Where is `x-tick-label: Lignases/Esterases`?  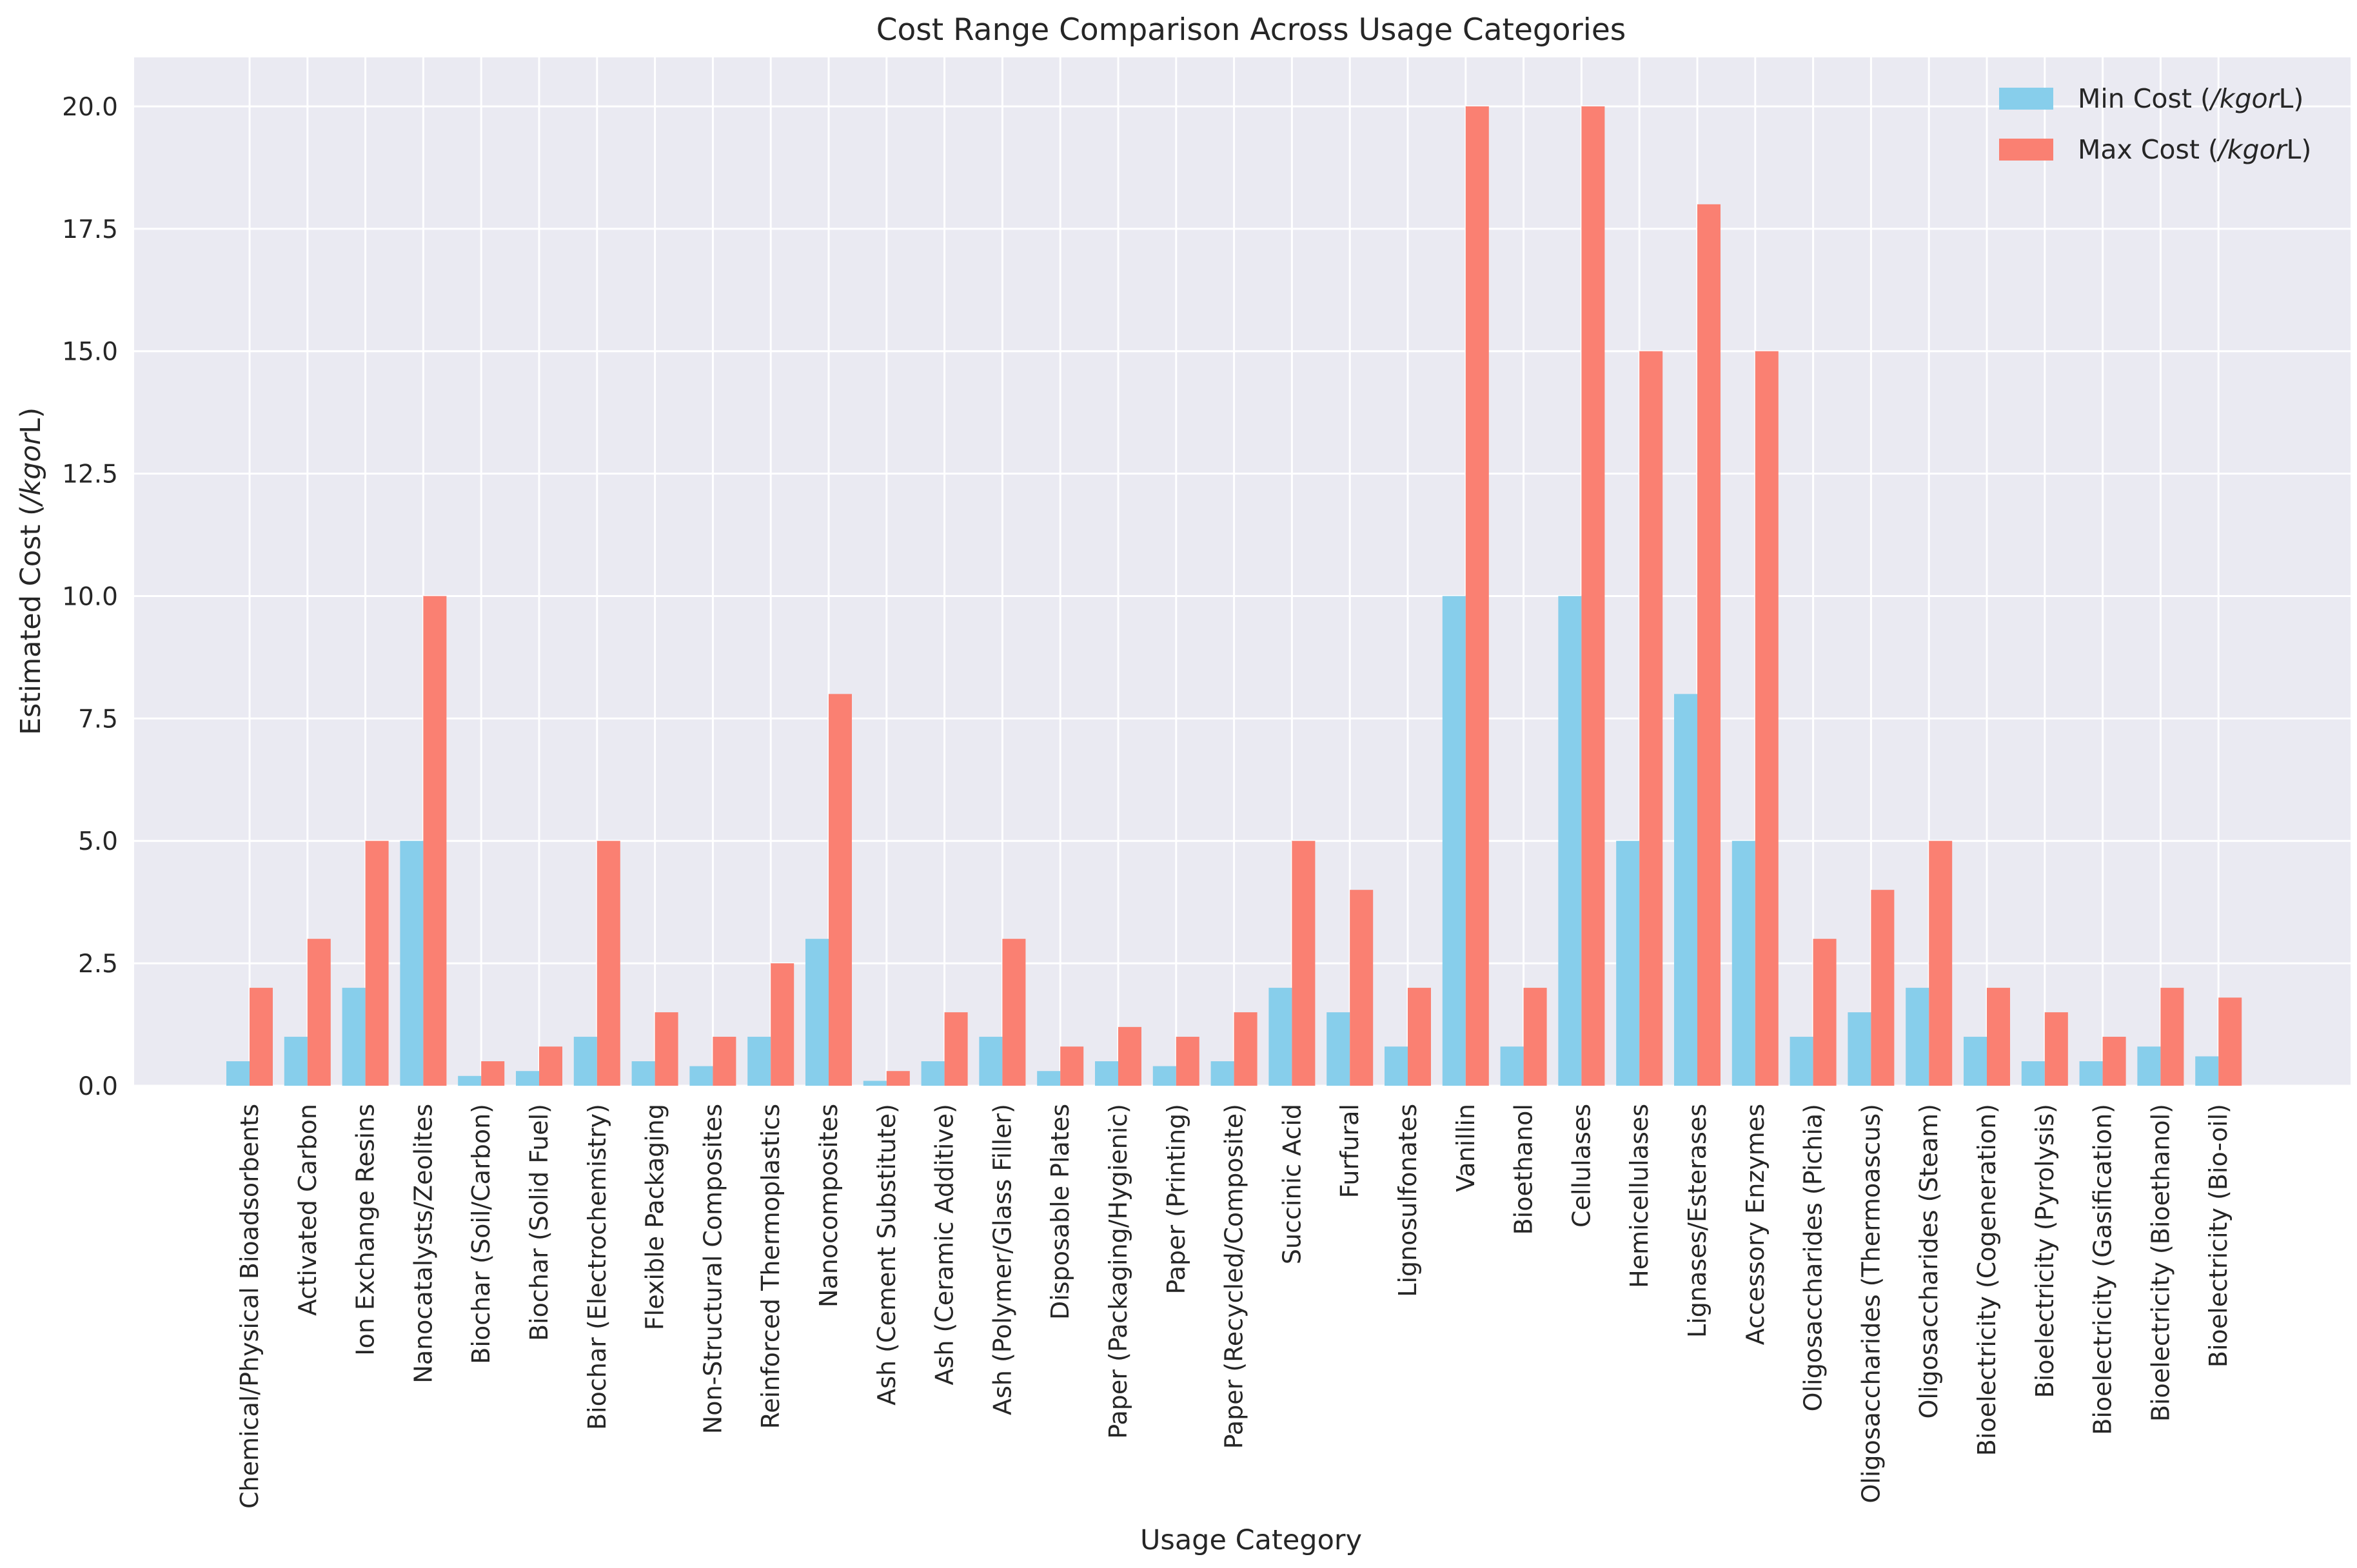 x-tick-label: Lignases/Esterases is located at coordinates (1697, 1221).